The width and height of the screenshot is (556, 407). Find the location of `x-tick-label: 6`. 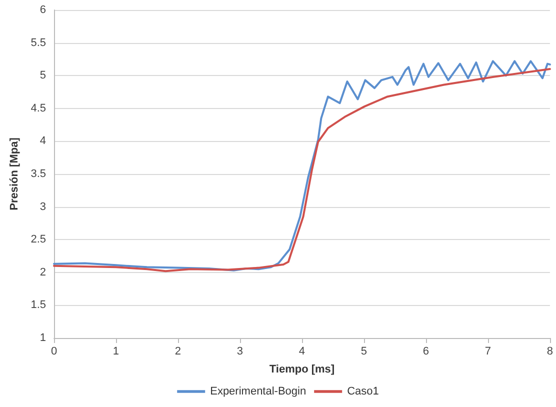

x-tick-label: 6 is located at coordinates (426, 352).